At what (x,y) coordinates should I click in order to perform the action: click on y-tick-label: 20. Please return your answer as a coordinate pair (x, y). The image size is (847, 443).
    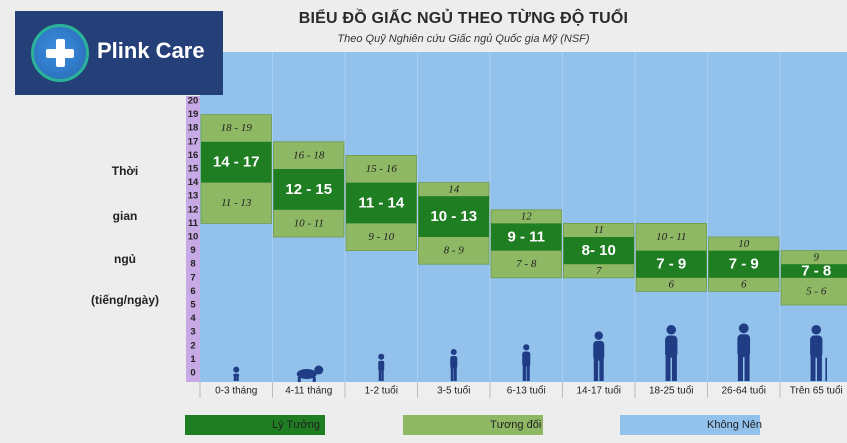
    Looking at the image, I should click on (193, 101).